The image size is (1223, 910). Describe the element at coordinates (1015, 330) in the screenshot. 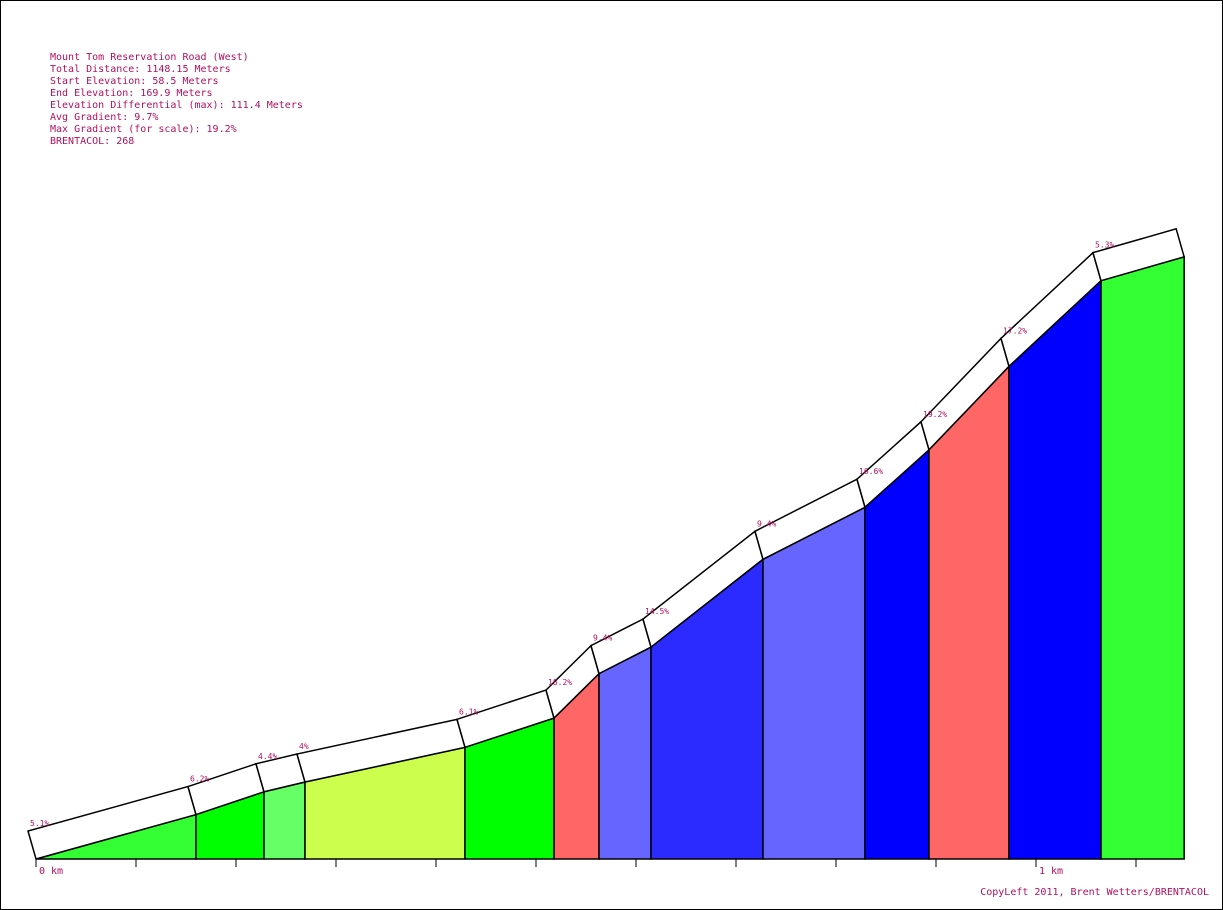

I see `gradient-label: 17.2%` at that location.